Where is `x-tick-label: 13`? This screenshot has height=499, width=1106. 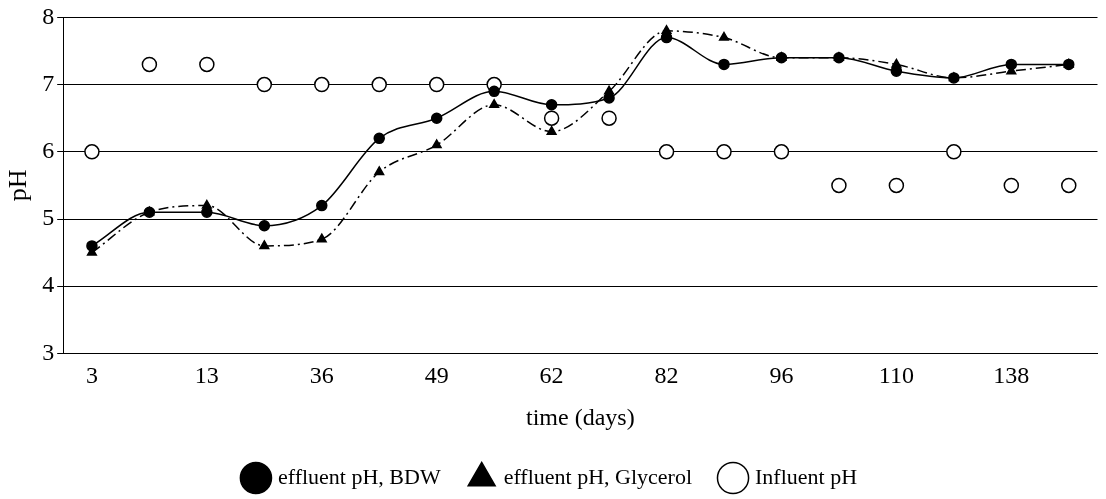
x-tick-label: 13 is located at coordinates (206, 375).